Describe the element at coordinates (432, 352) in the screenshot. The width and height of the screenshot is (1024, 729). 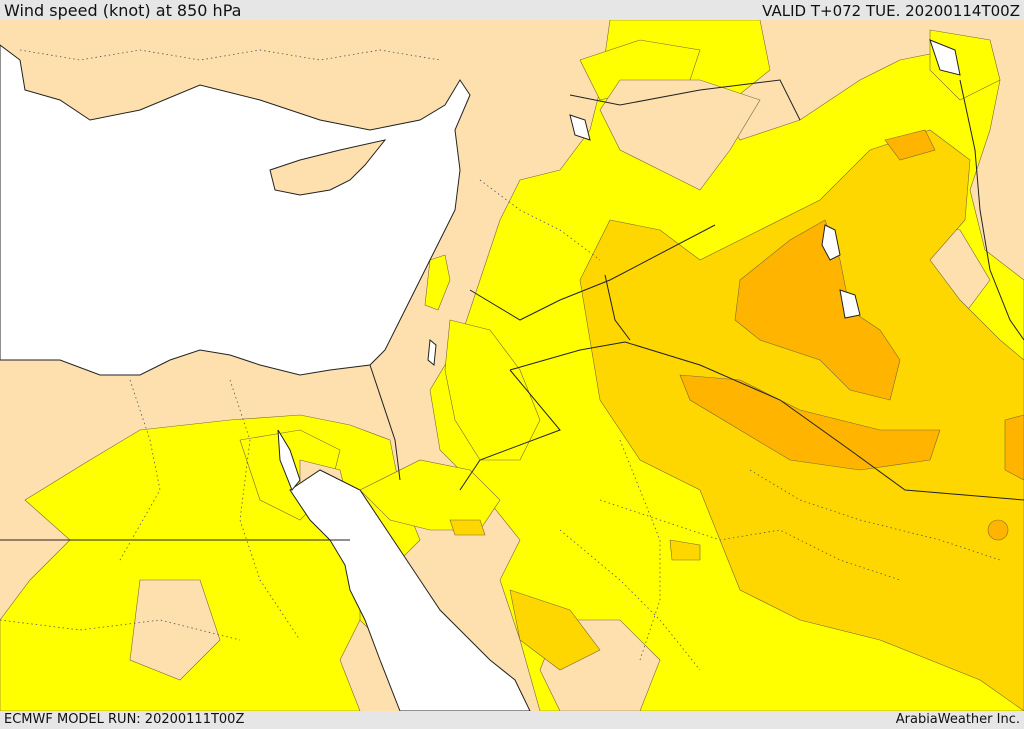
I see `dead-sea` at that location.